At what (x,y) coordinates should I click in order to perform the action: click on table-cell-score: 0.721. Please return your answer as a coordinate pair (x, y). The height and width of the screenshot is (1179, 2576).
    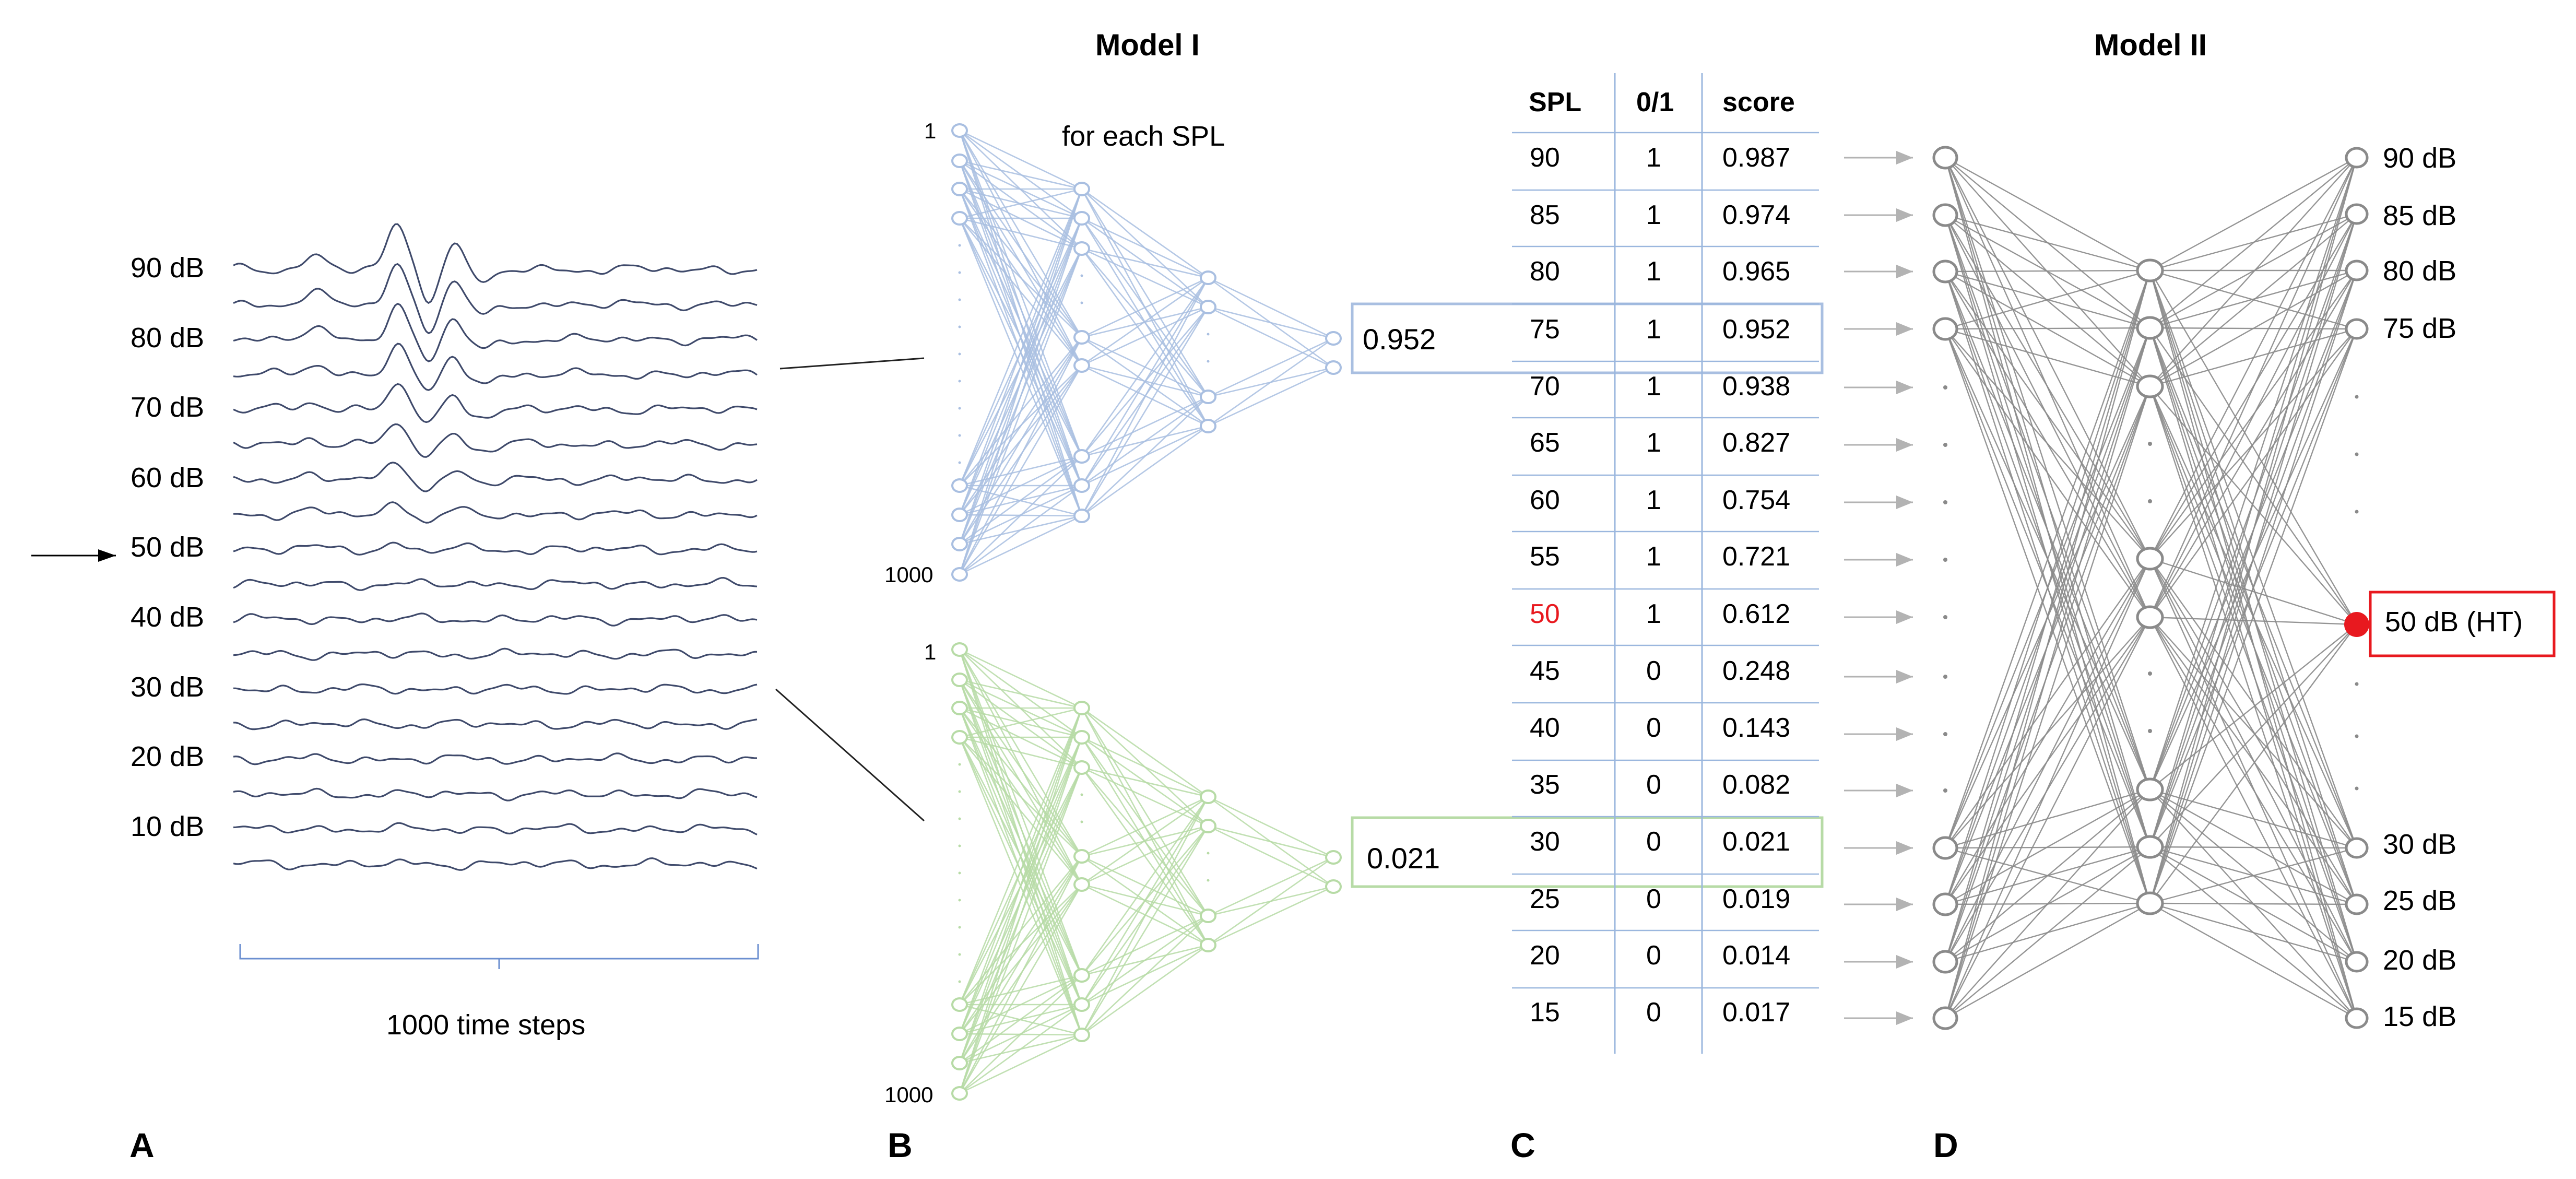
    Looking at the image, I should click on (1756, 557).